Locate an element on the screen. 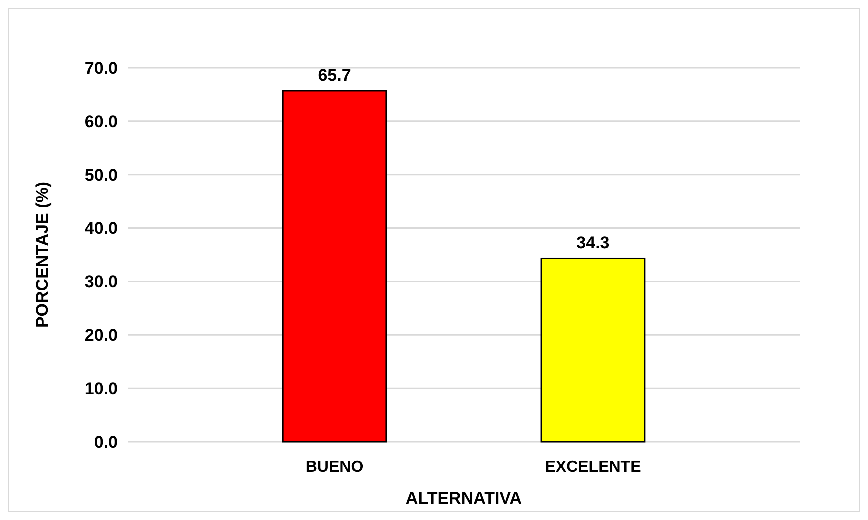 Image resolution: width=868 pixels, height=520 pixels. x-tick-label: BUENO is located at coordinates (335, 467).